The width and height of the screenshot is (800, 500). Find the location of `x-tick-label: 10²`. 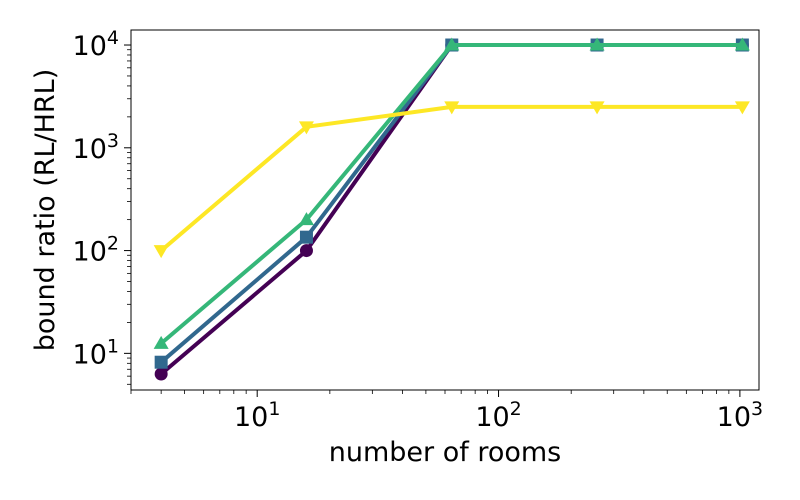

x-tick-label: 10² is located at coordinates (498, 415).